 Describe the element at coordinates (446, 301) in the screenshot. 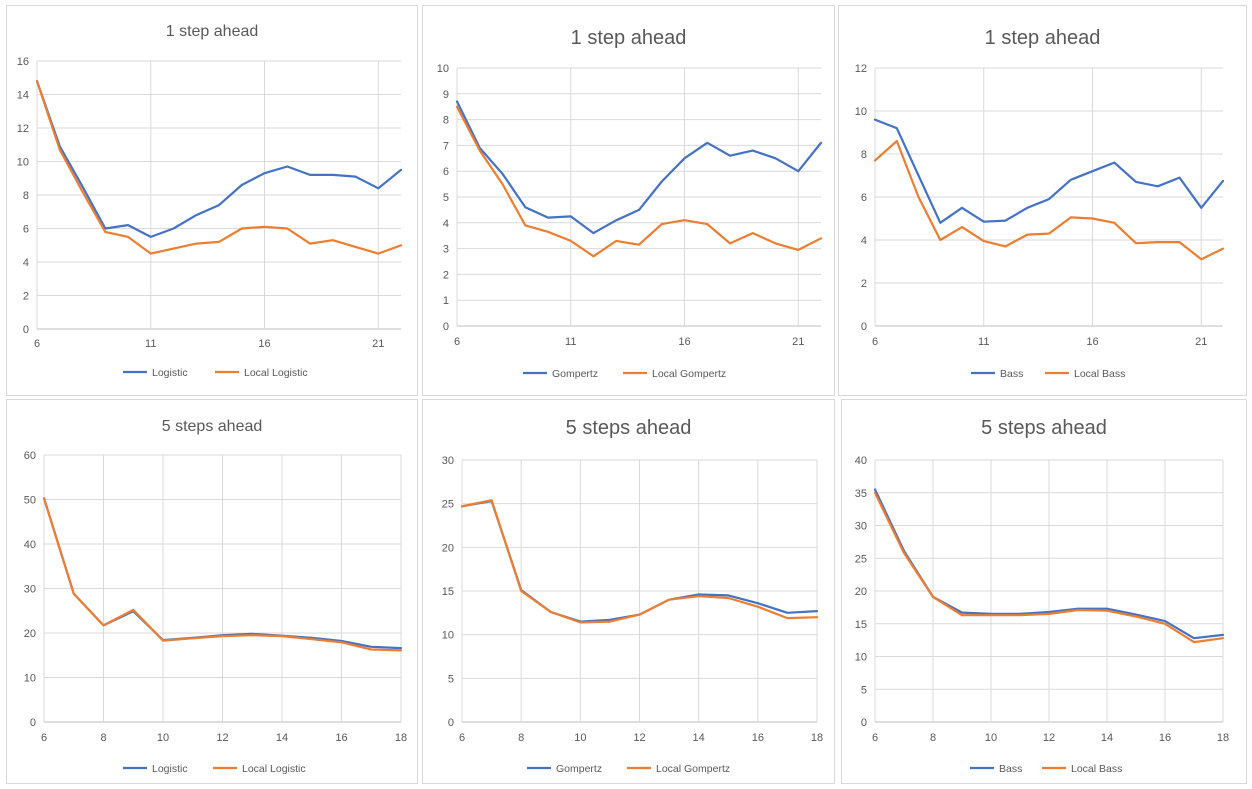

I see `y-tick-label: 1` at that location.